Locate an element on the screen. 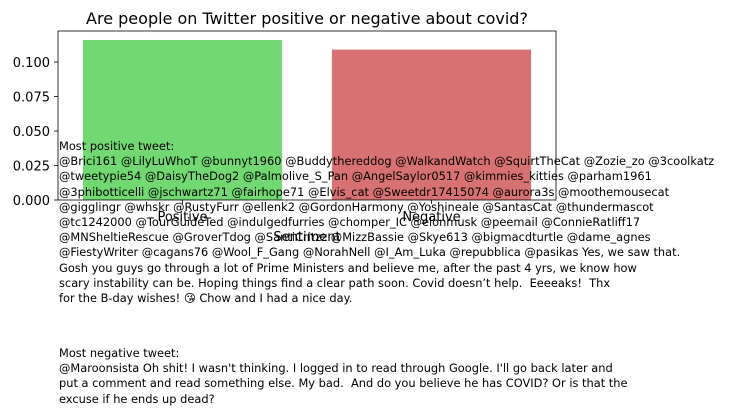  x-axis: Sentiment Positive Negative is located at coordinates (309, 222).